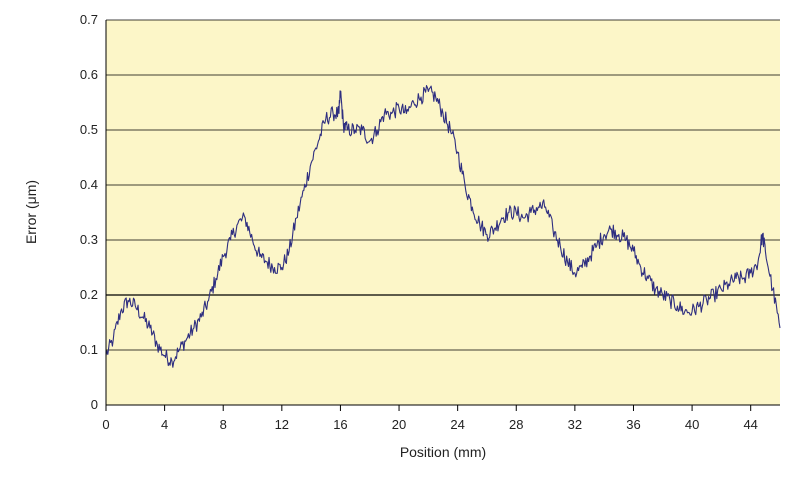 The width and height of the screenshot is (800, 479). I want to click on y-tick-label: 0.2, so click(89, 294).